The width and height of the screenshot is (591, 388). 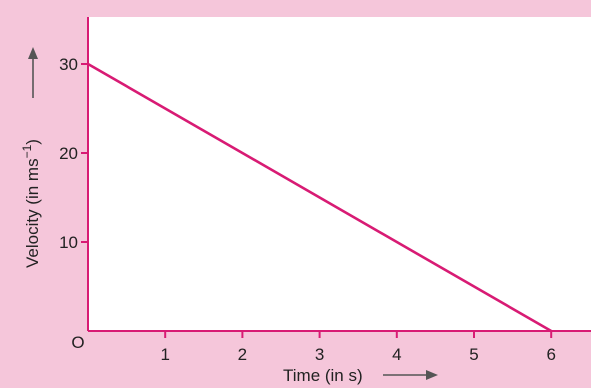 What do you see at coordinates (410, 375) in the screenshot?
I see `x-axis-arrow-icon` at bounding box center [410, 375].